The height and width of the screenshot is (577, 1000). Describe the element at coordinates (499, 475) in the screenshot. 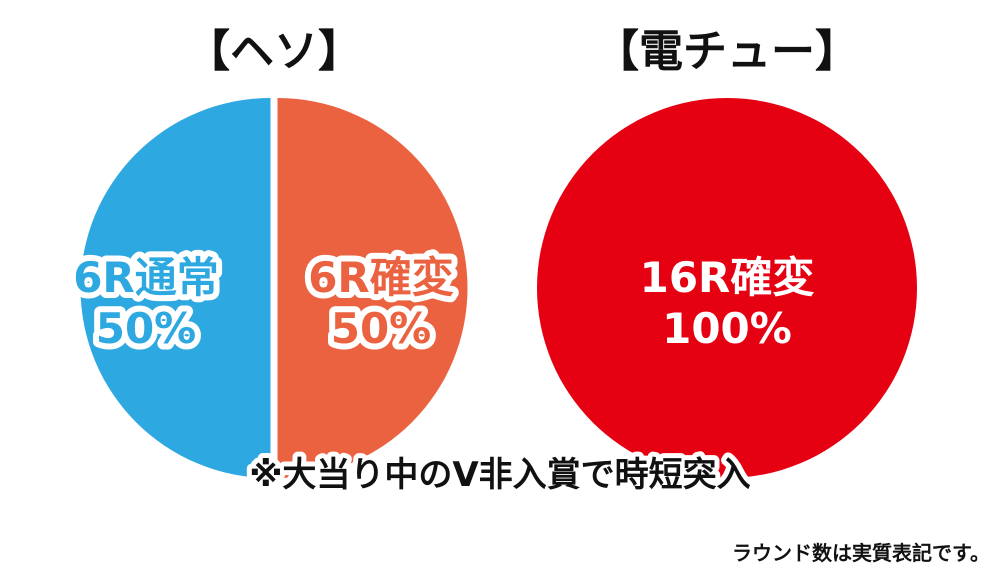

I see `footnote: ※大当り中のV非入賞で時短突入` at that location.